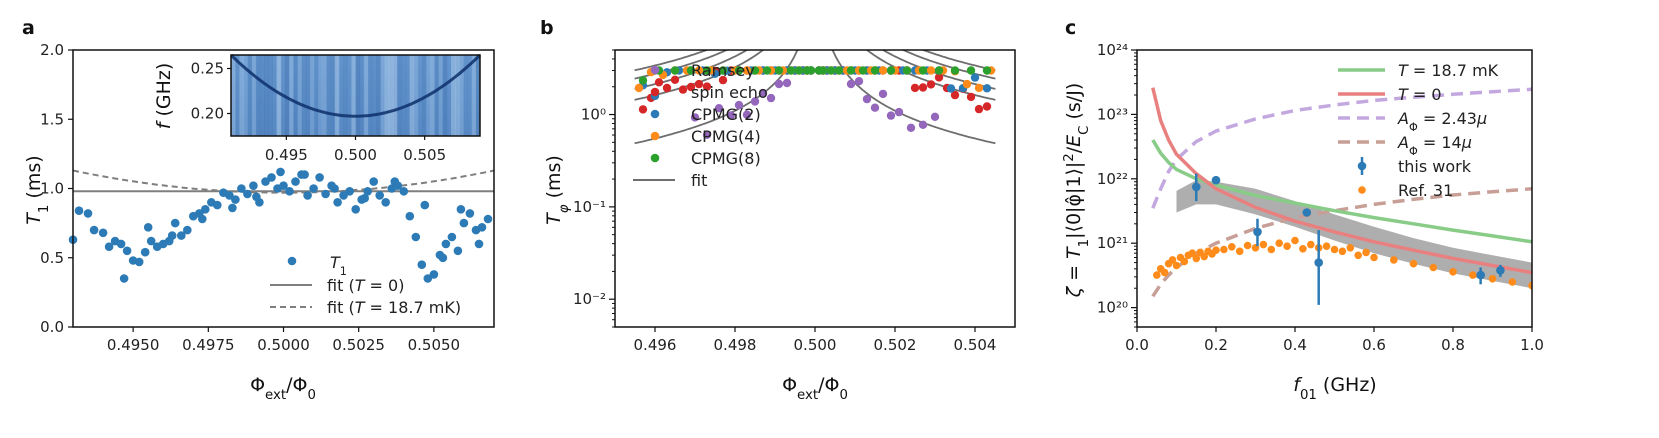 This screenshot has width=1659, height=438. Describe the element at coordinates (1112, 243) in the screenshot. I see `y-tick-label: 10²¹` at that location.